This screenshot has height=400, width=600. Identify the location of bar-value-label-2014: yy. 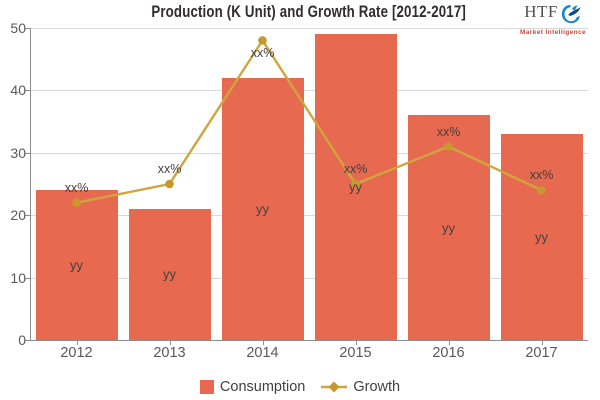
(262, 209).